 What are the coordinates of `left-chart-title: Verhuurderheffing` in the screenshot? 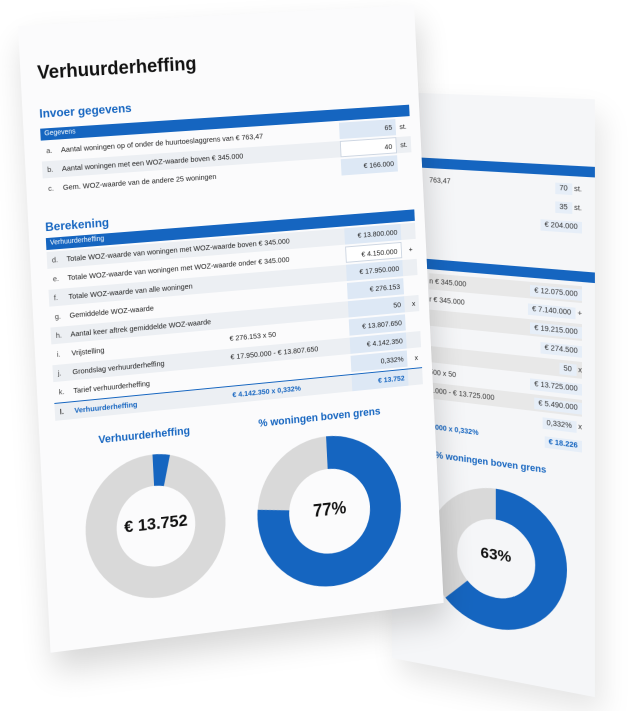 It's located at (144, 435).